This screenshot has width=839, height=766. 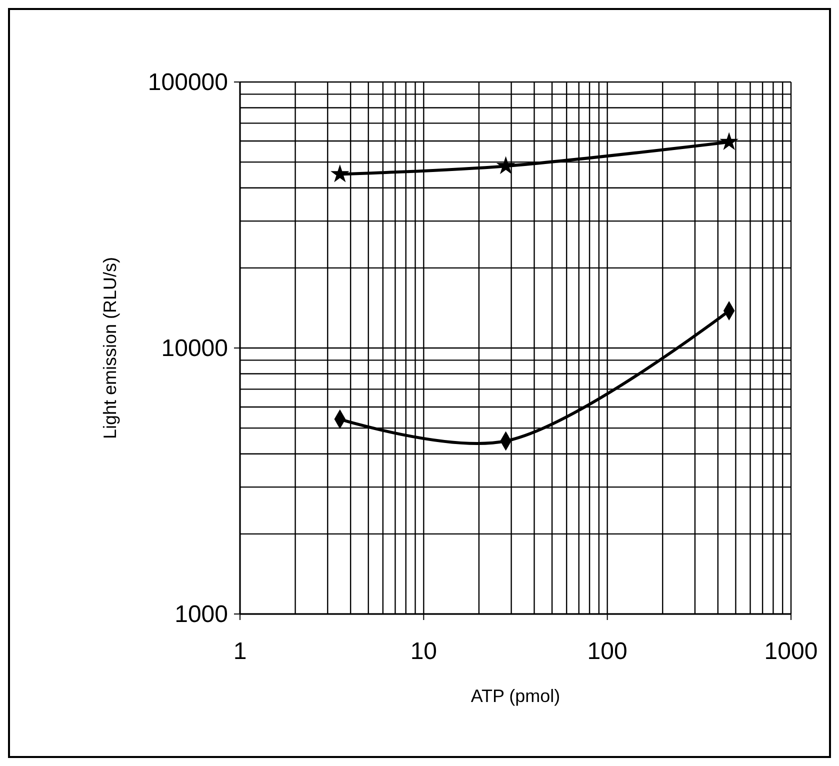 What do you see at coordinates (188, 82) in the screenshot?
I see `y-tick-label: 100000` at bounding box center [188, 82].